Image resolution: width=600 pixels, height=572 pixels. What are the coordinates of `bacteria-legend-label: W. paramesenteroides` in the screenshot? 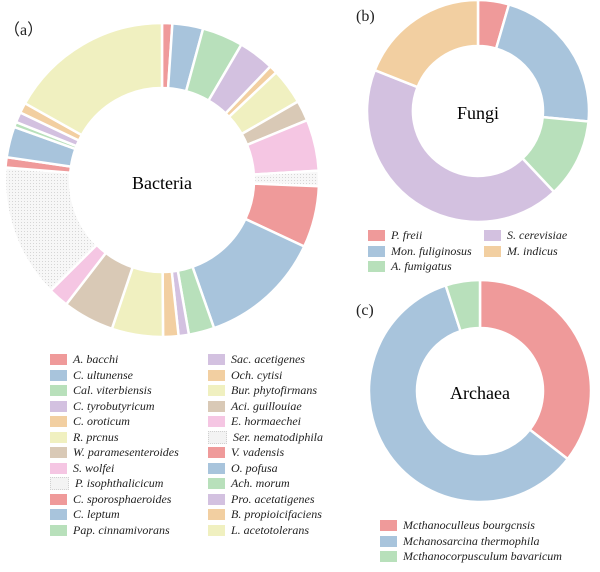 It's located at (126, 452).